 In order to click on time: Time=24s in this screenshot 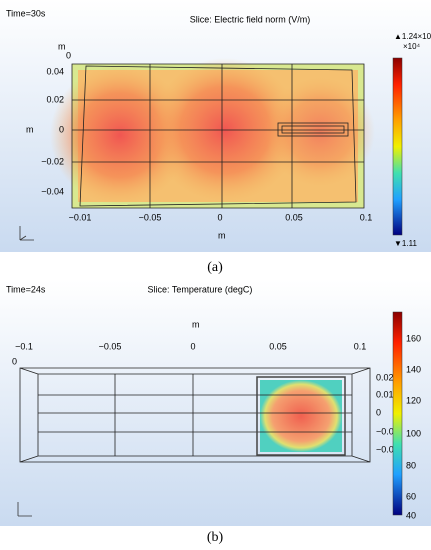, I will do `click(26, 289)`.